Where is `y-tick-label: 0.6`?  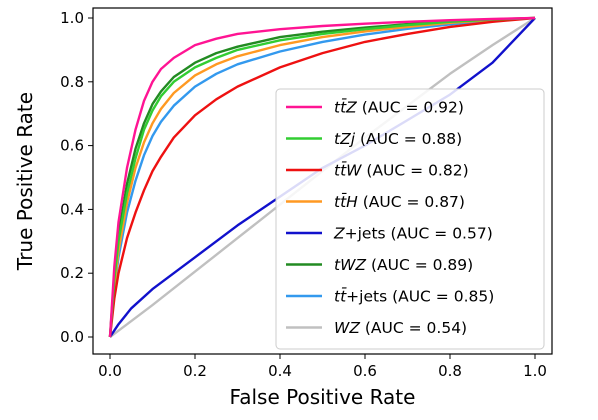
y-tick-label: 0.6 is located at coordinates (72, 146).